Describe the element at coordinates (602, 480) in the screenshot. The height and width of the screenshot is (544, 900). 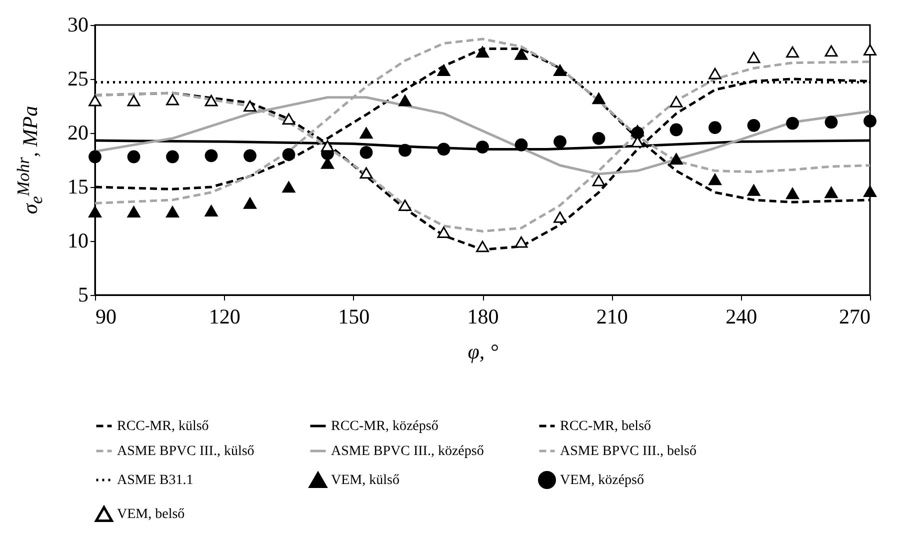
I see `legend-label: VEM, középső` at that location.